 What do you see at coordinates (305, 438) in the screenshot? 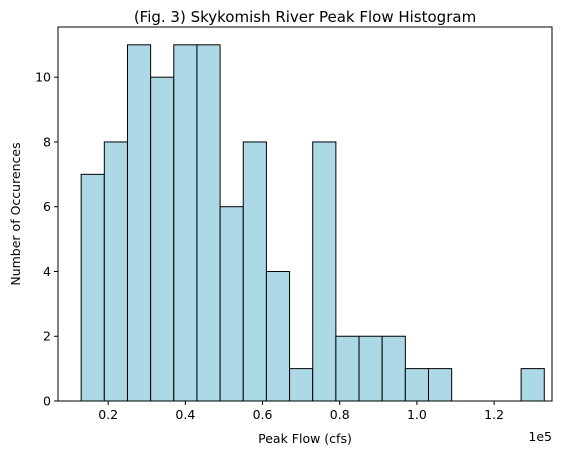
I see `x-axis-label: Peak Flow (cfs)` at bounding box center [305, 438].